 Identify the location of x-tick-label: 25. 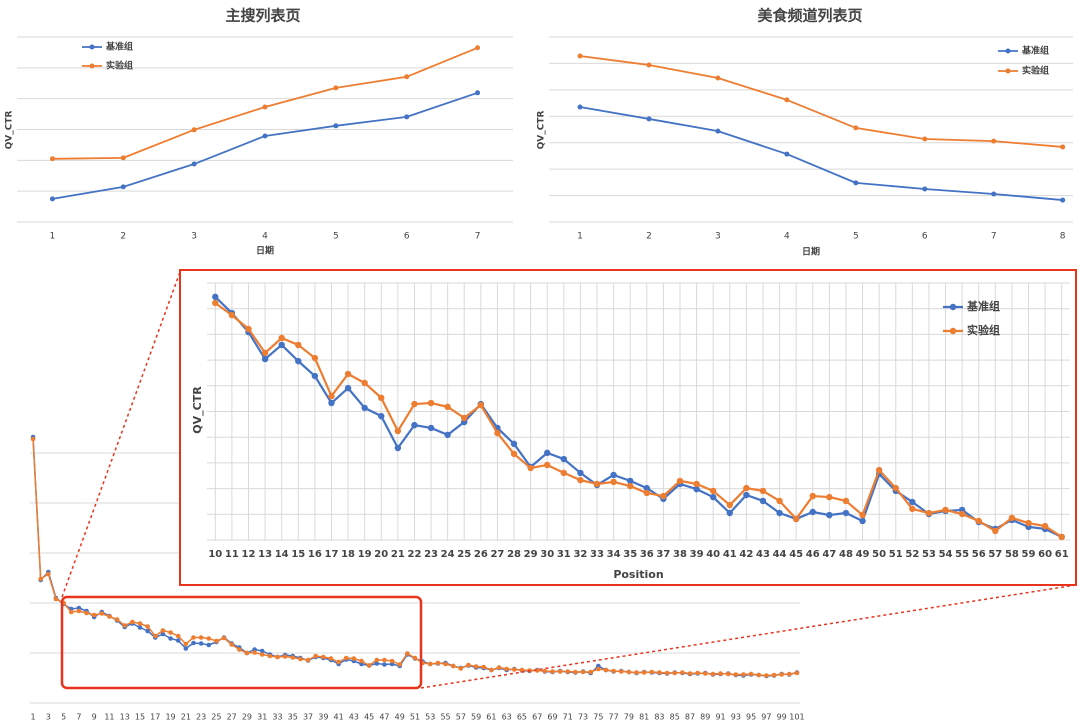
(464, 554).